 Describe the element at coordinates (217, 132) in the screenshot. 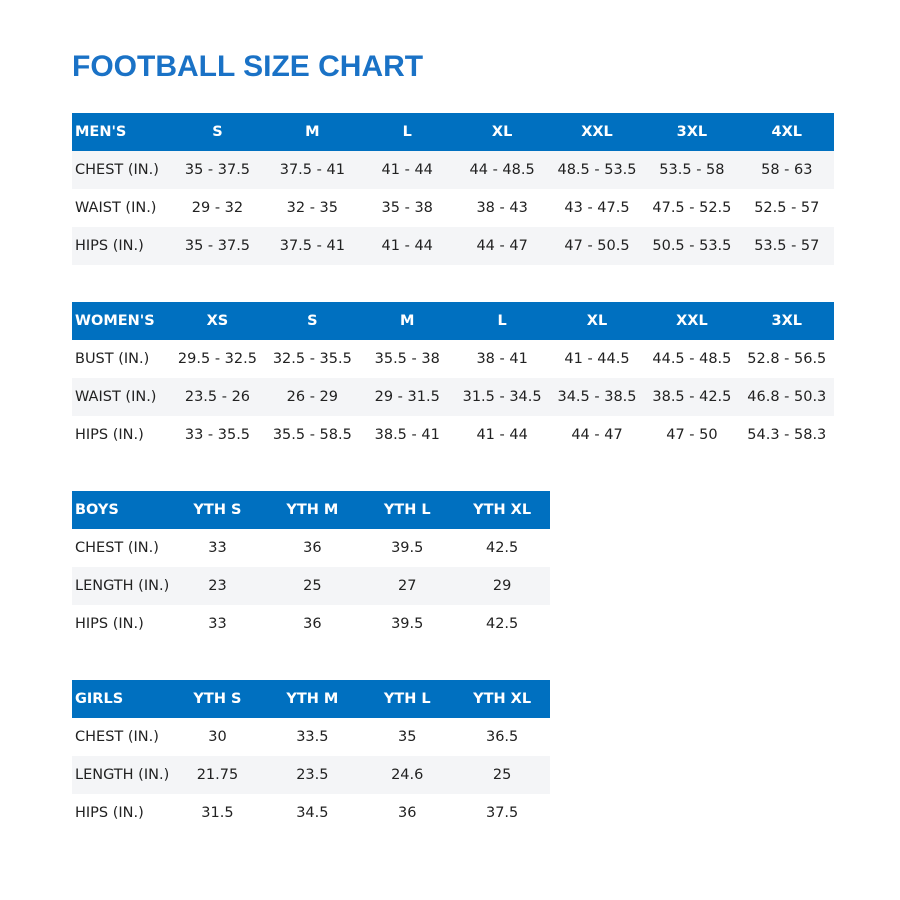

I see `size-header: S` at that location.